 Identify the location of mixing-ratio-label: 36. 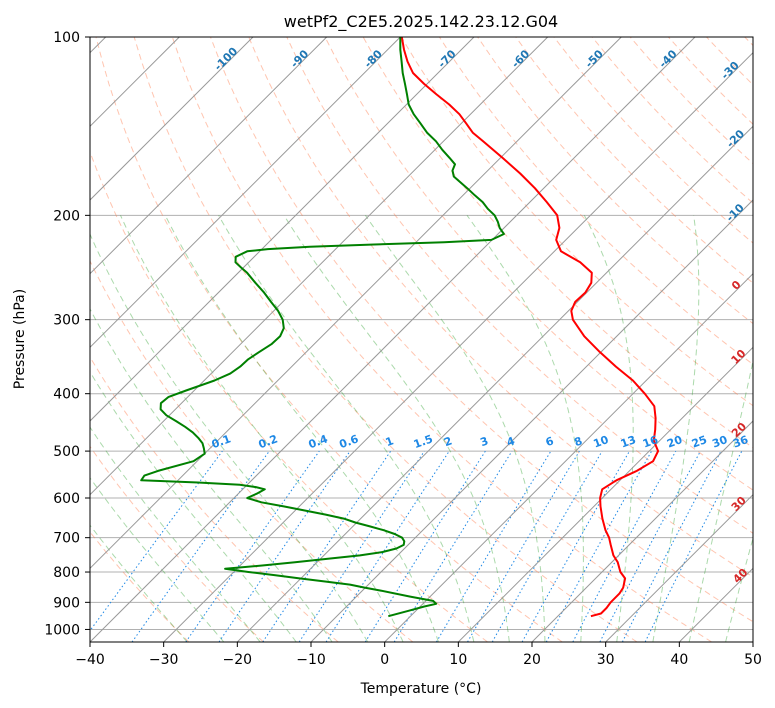
(740, 442).